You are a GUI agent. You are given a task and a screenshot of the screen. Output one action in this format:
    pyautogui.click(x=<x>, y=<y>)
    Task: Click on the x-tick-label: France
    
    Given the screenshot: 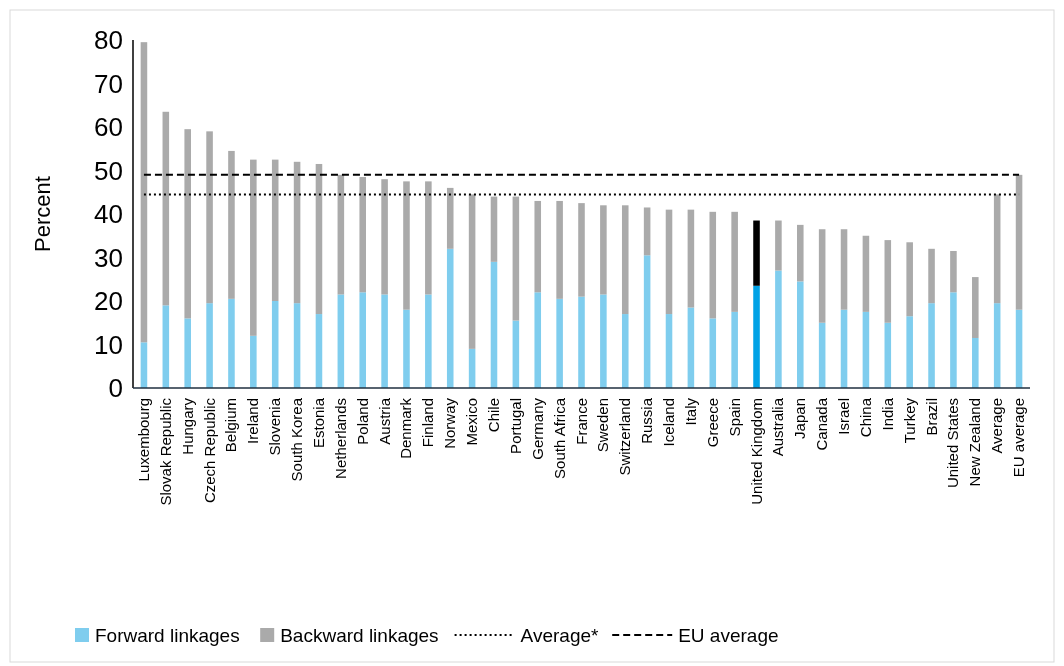 What is the action you would take?
    pyautogui.click(x=581, y=421)
    